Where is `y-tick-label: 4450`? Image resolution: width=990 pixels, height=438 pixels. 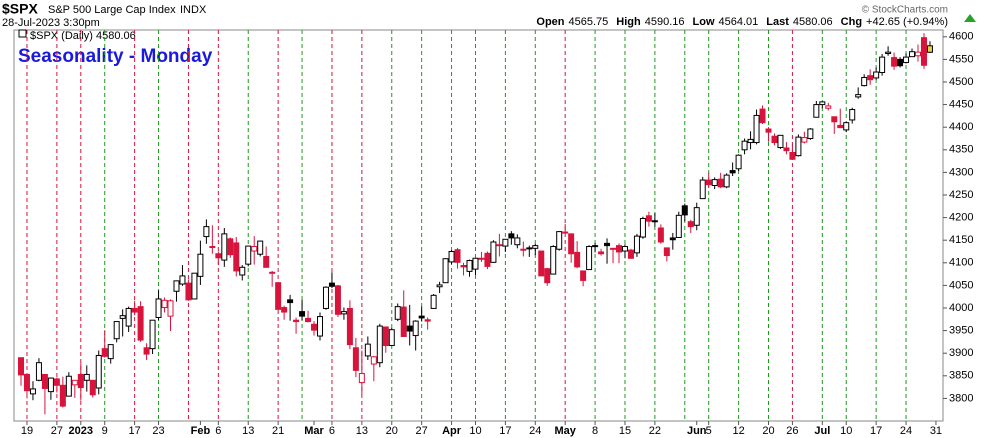
y-tick-label: 4450 is located at coordinates (961, 104).